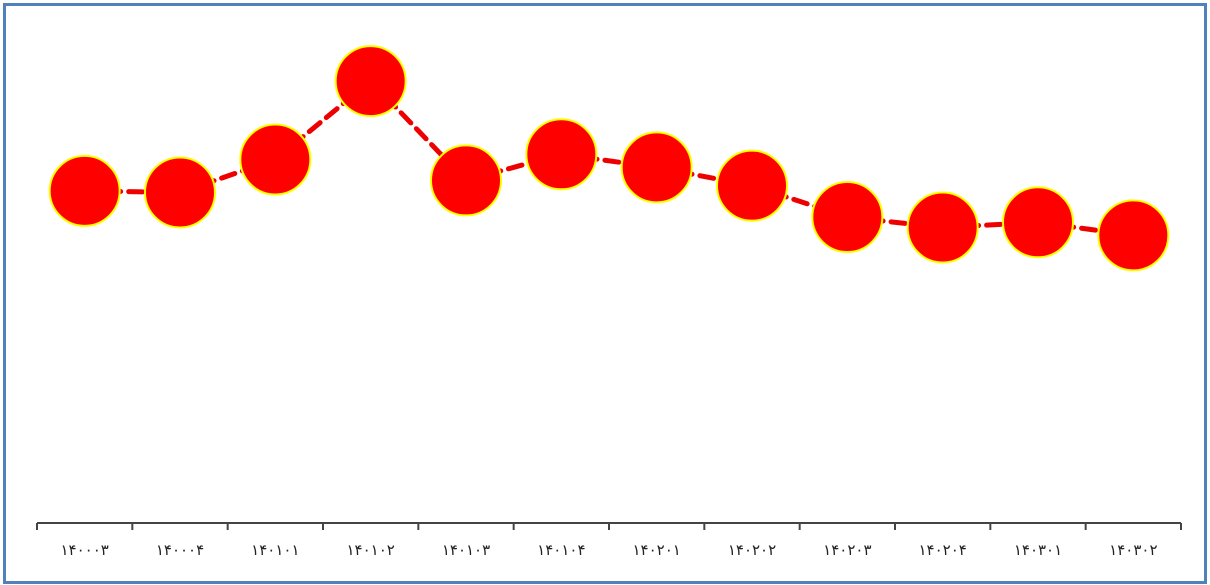 Image resolution: width=1210 pixels, height=585 pixels. I want to click on x-tick-label: ۱۴۰۲۰۱, so click(656, 550).